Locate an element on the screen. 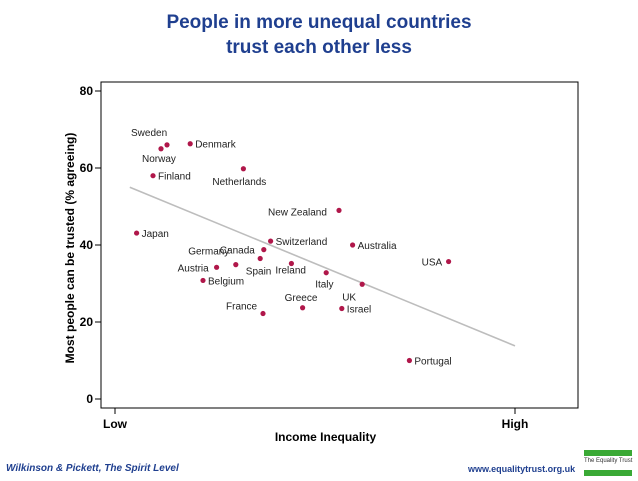 Image resolution: width=638 pixels, height=481 pixels. y-tick-label: 0 is located at coordinates (89, 399).